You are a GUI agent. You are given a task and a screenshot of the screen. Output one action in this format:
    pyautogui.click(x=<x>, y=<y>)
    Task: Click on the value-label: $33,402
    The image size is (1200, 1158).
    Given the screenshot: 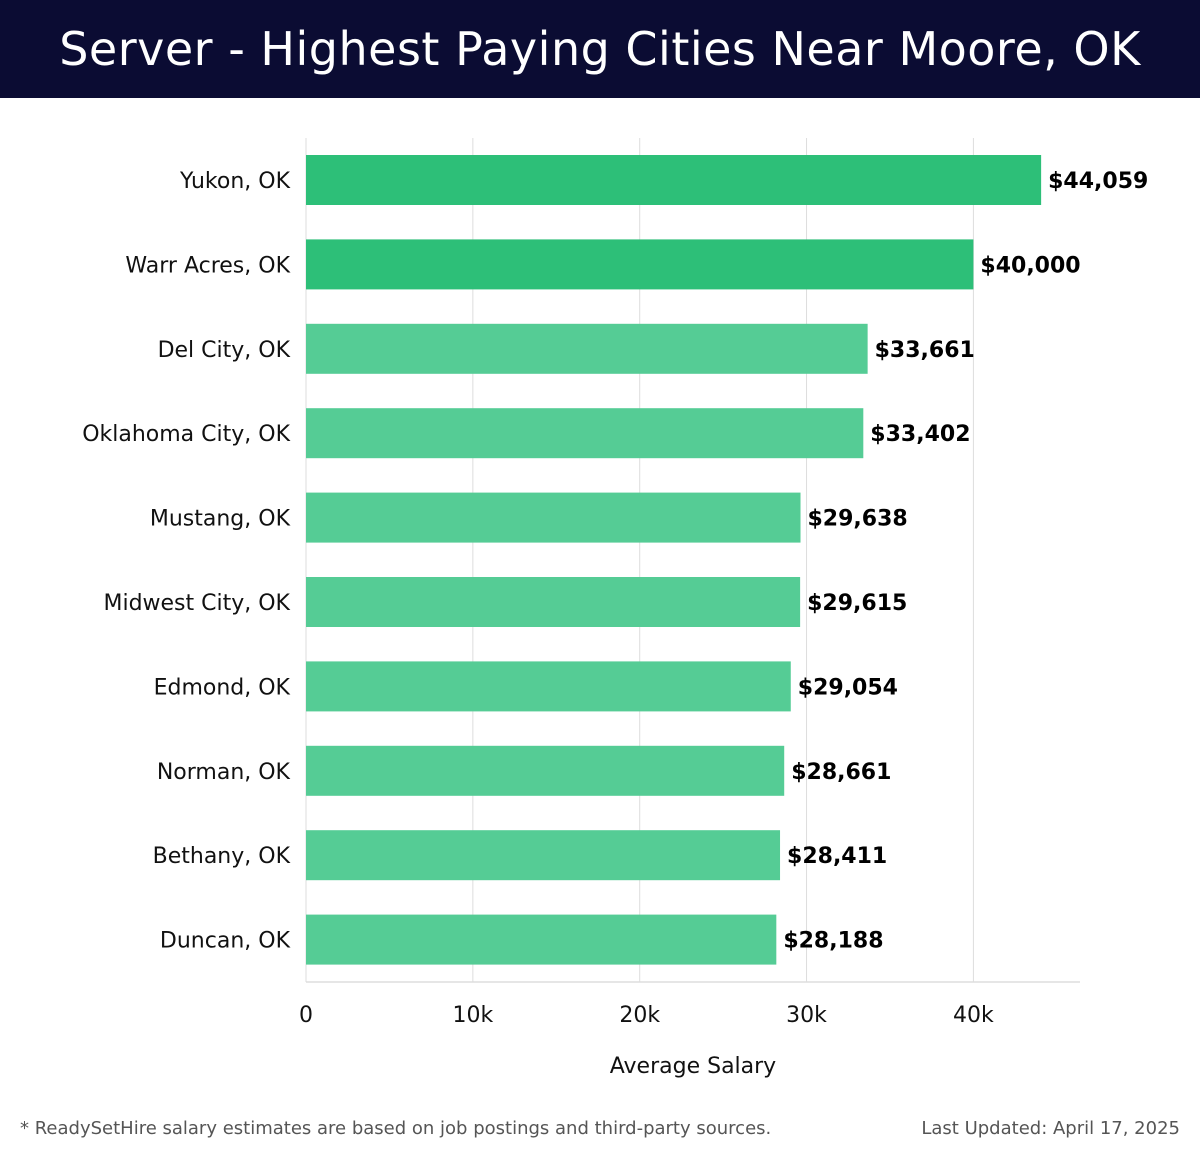 What is the action you would take?
    pyautogui.click(x=920, y=434)
    